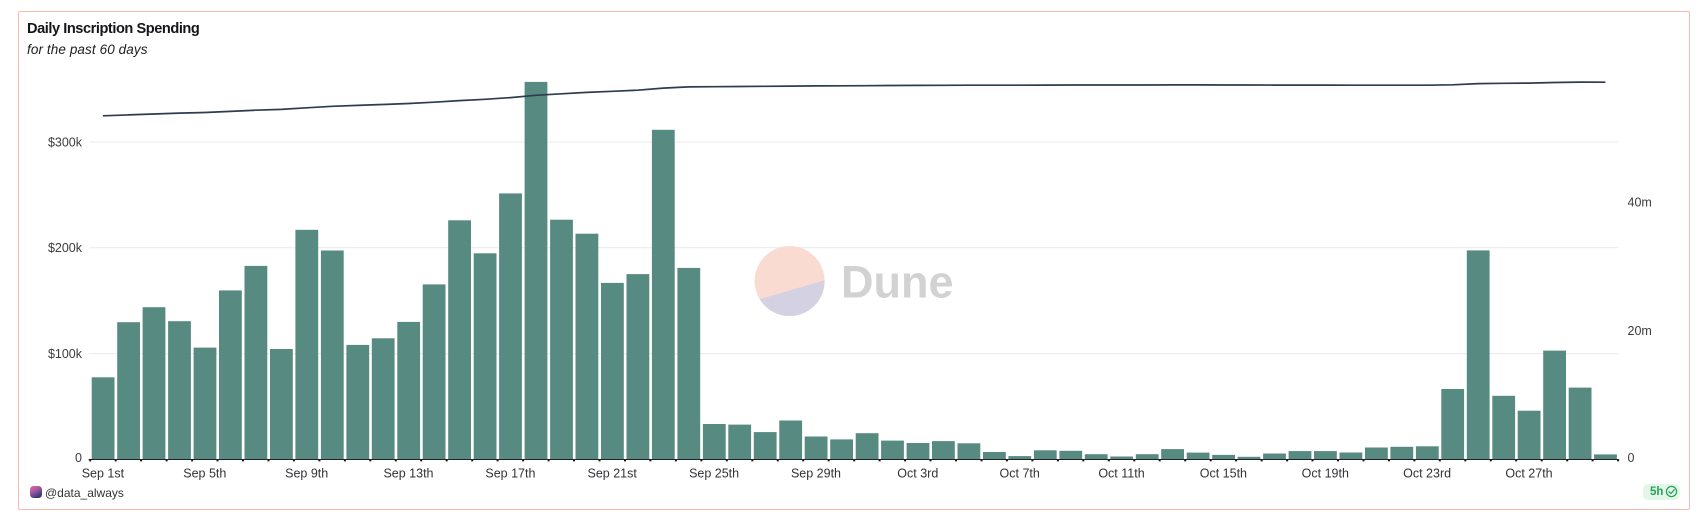 The width and height of the screenshot is (1704, 521). I want to click on svg-text: Sep 21st, so click(613, 474).